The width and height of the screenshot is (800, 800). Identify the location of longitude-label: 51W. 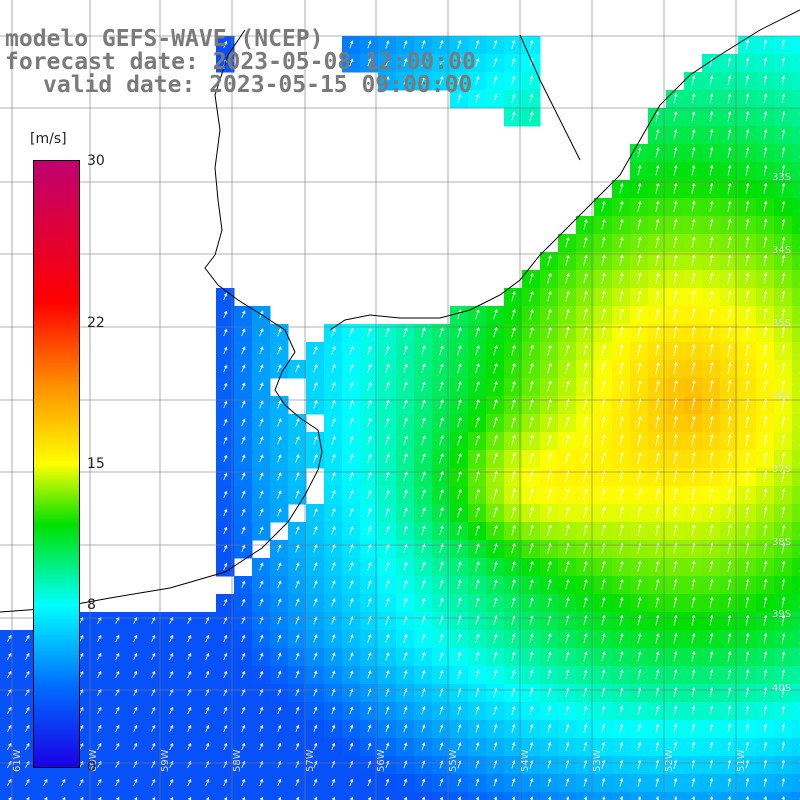
(741, 760).